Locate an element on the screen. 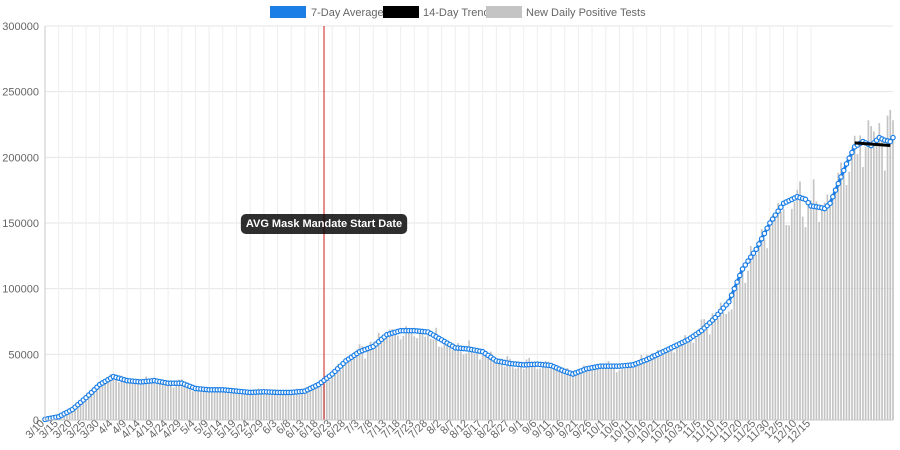  legend-swatch-7day is located at coordinates (288, 12).